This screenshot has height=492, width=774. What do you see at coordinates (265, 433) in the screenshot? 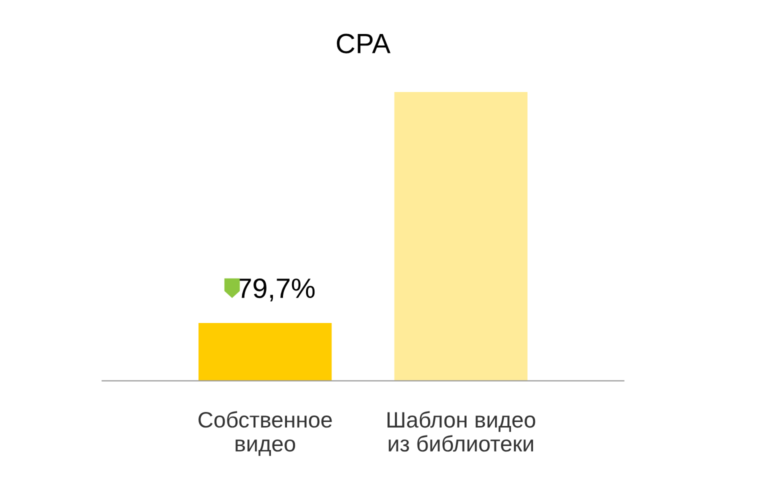
I see `x-tick-label: Собственное видео` at bounding box center [265, 433].